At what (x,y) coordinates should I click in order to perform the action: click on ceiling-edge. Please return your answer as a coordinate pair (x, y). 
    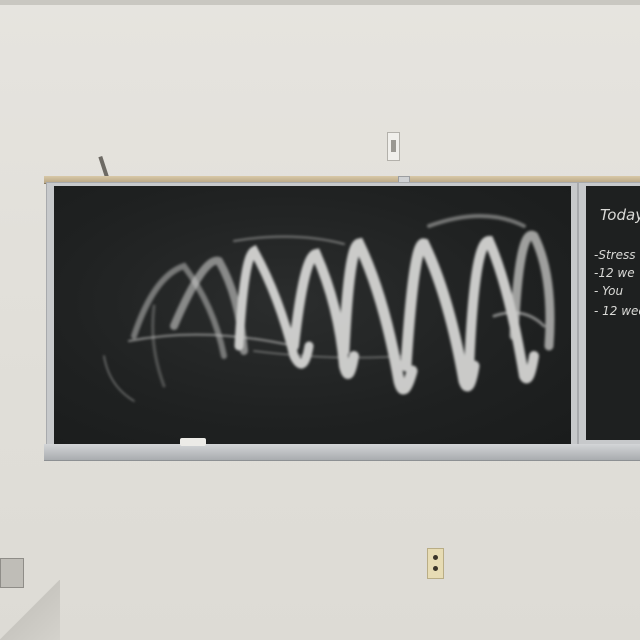
    Looking at the image, I should click on (320, 2).